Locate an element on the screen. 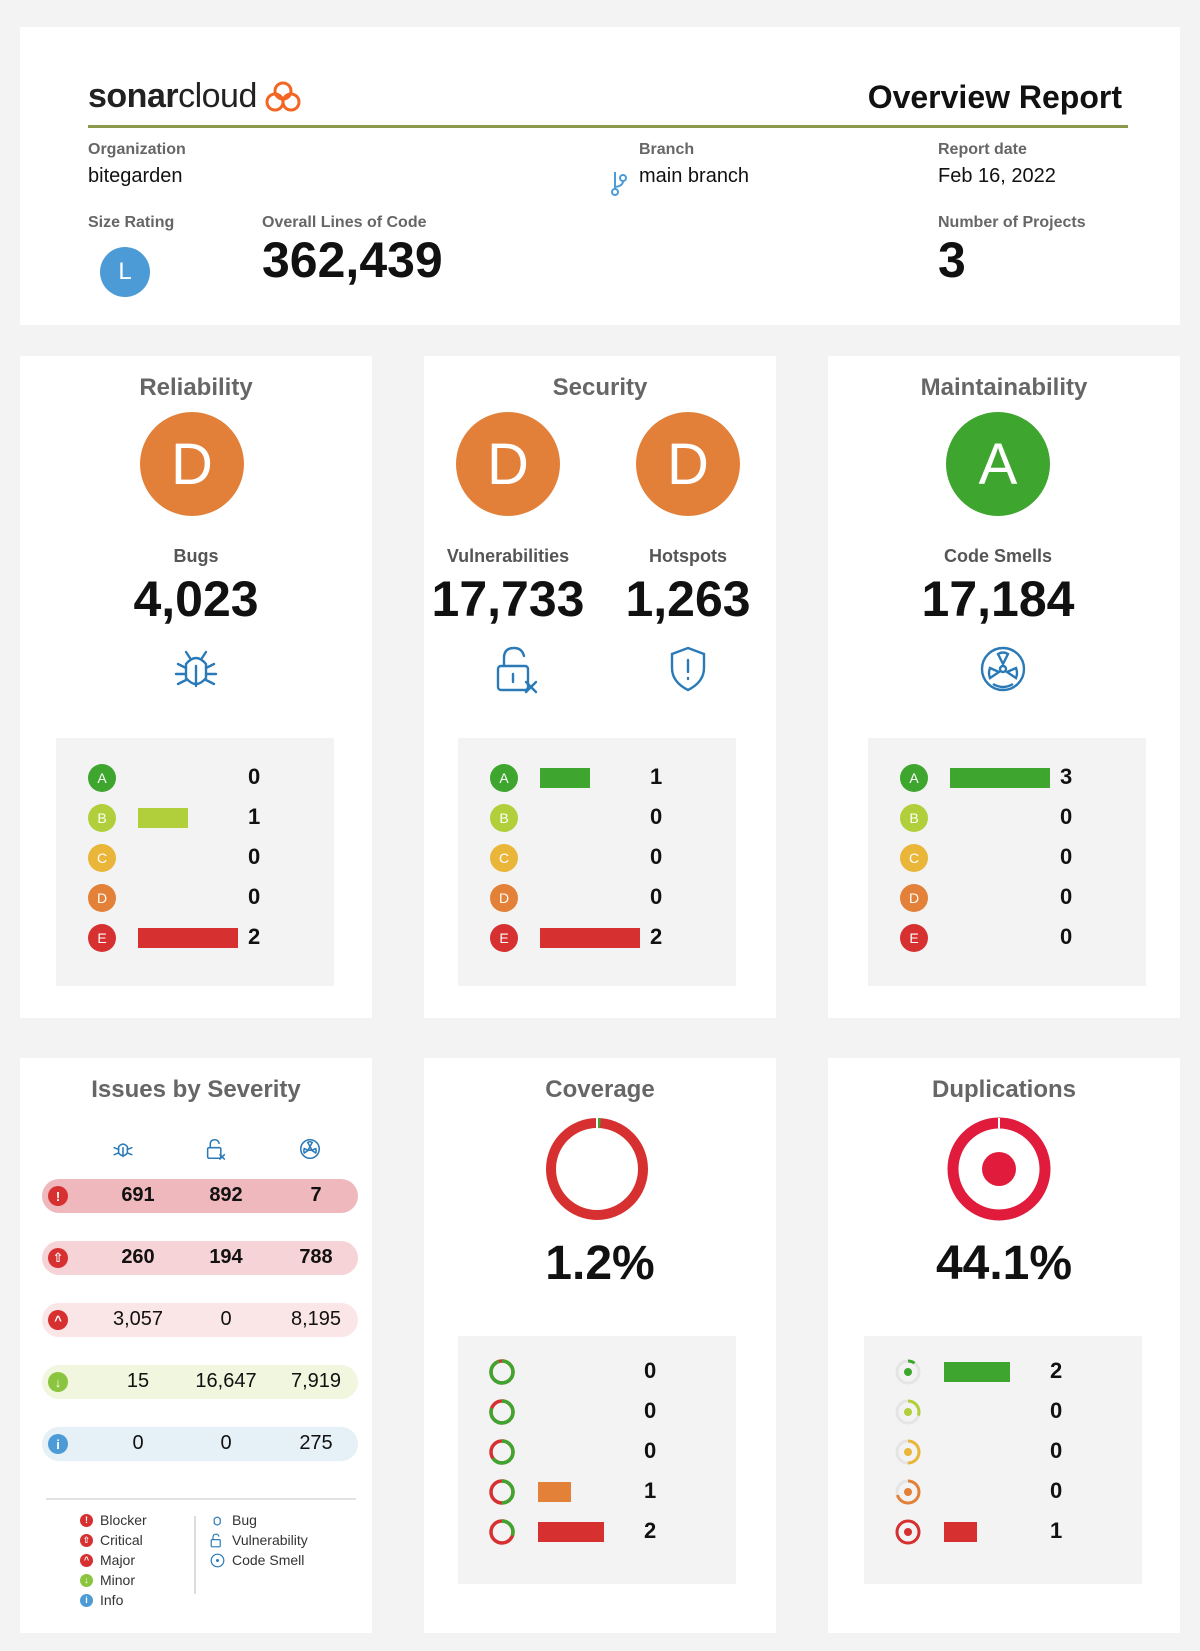 The height and width of the screenshot is (1651, 1200). legend-label: Code Smell is located at coordinates (268, 1560).